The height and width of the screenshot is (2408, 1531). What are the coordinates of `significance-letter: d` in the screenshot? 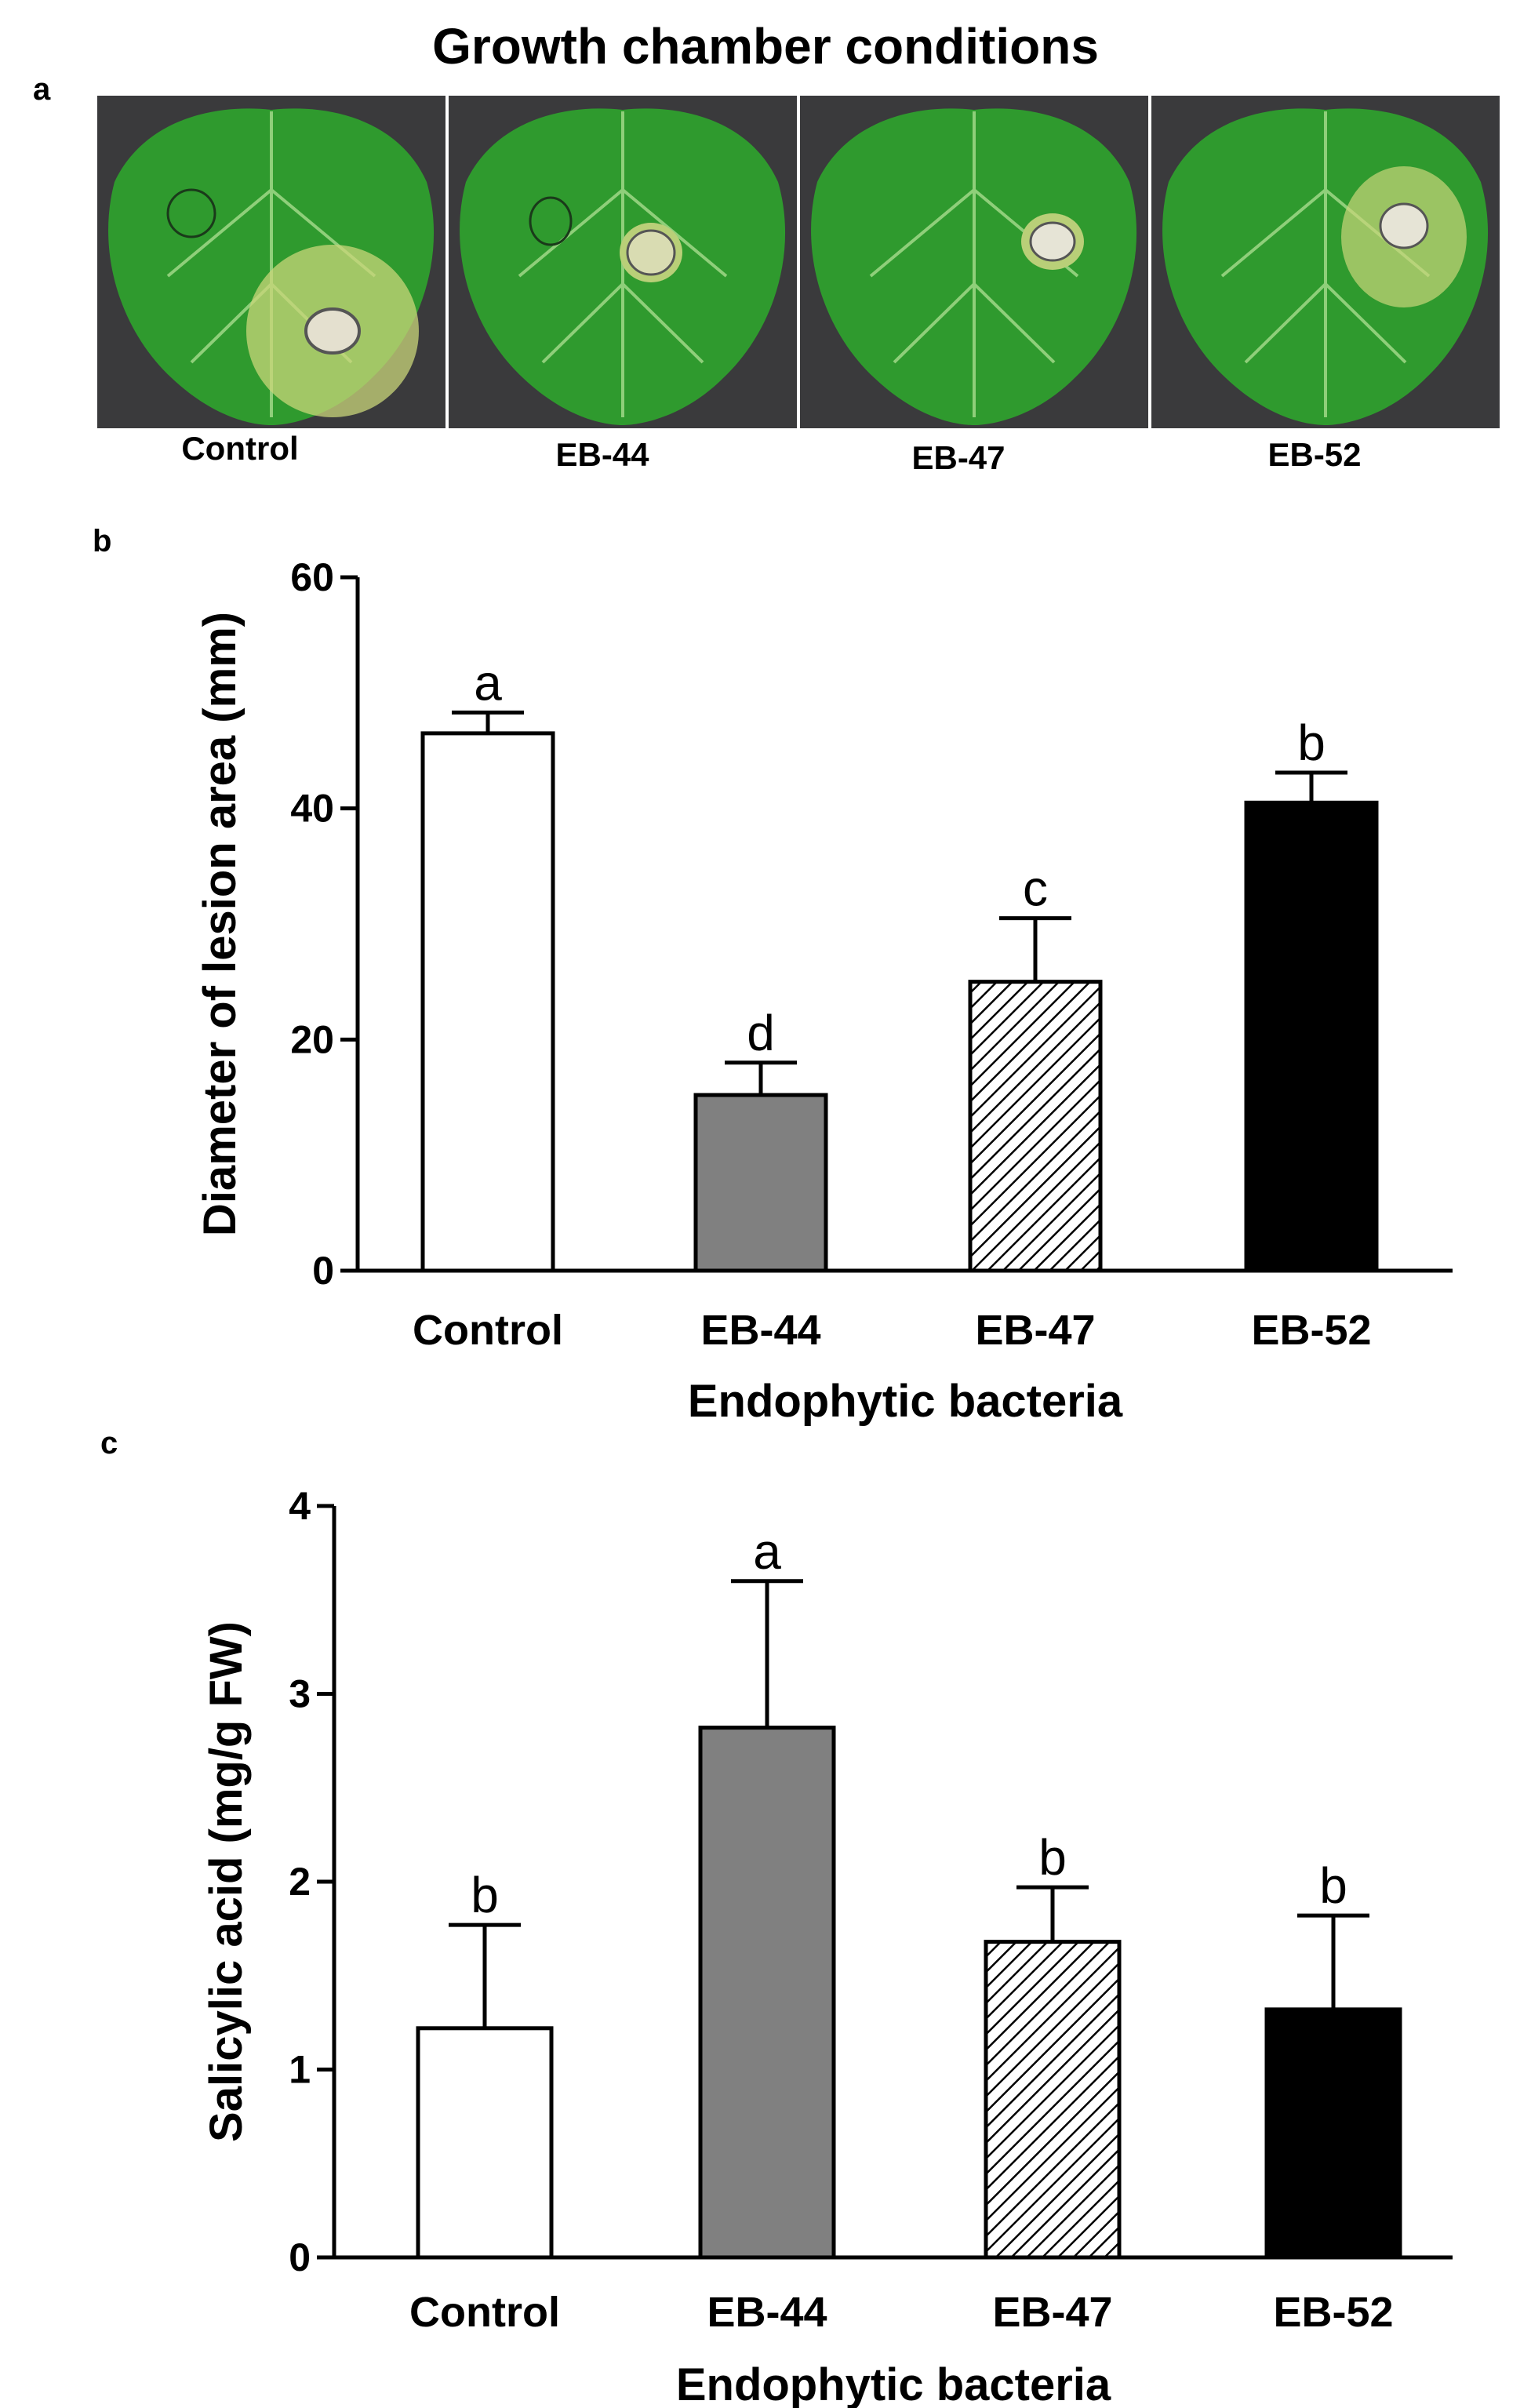 It's located at (761, 1033).